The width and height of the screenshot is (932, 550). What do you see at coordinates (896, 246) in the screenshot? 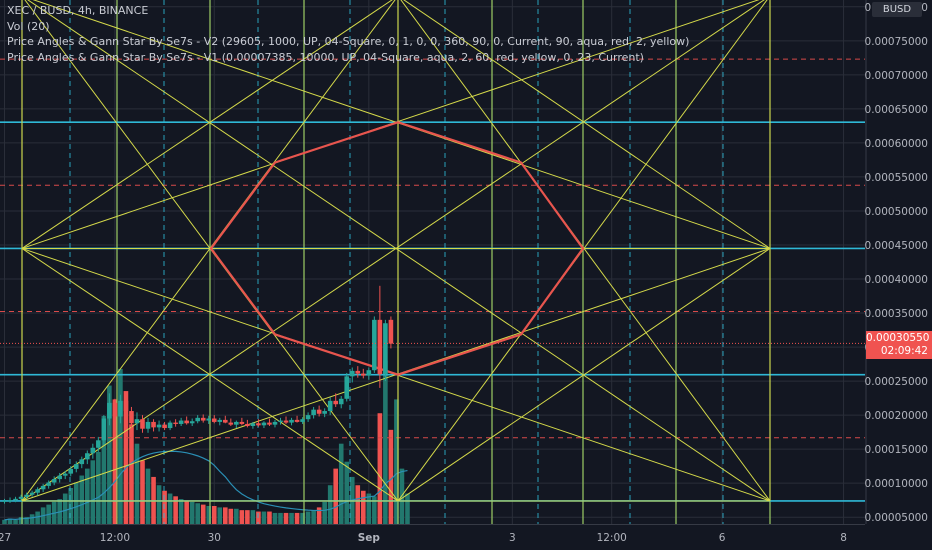
I see `price-tick-label: 0.00045000` at bounding box center [896, 246].